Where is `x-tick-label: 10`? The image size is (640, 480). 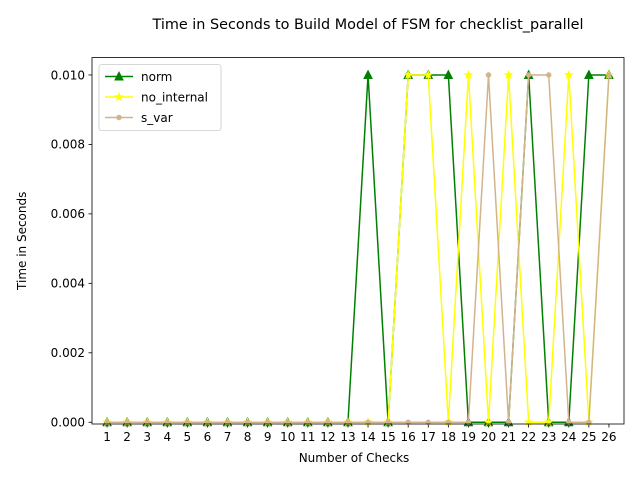
x-tick-label: 10 is located at coordinates (287, 437).